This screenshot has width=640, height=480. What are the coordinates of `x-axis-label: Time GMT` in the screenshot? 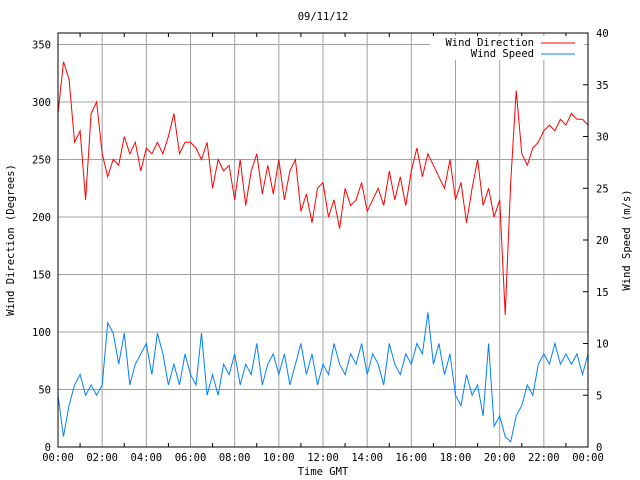 It's located at (323, 472).